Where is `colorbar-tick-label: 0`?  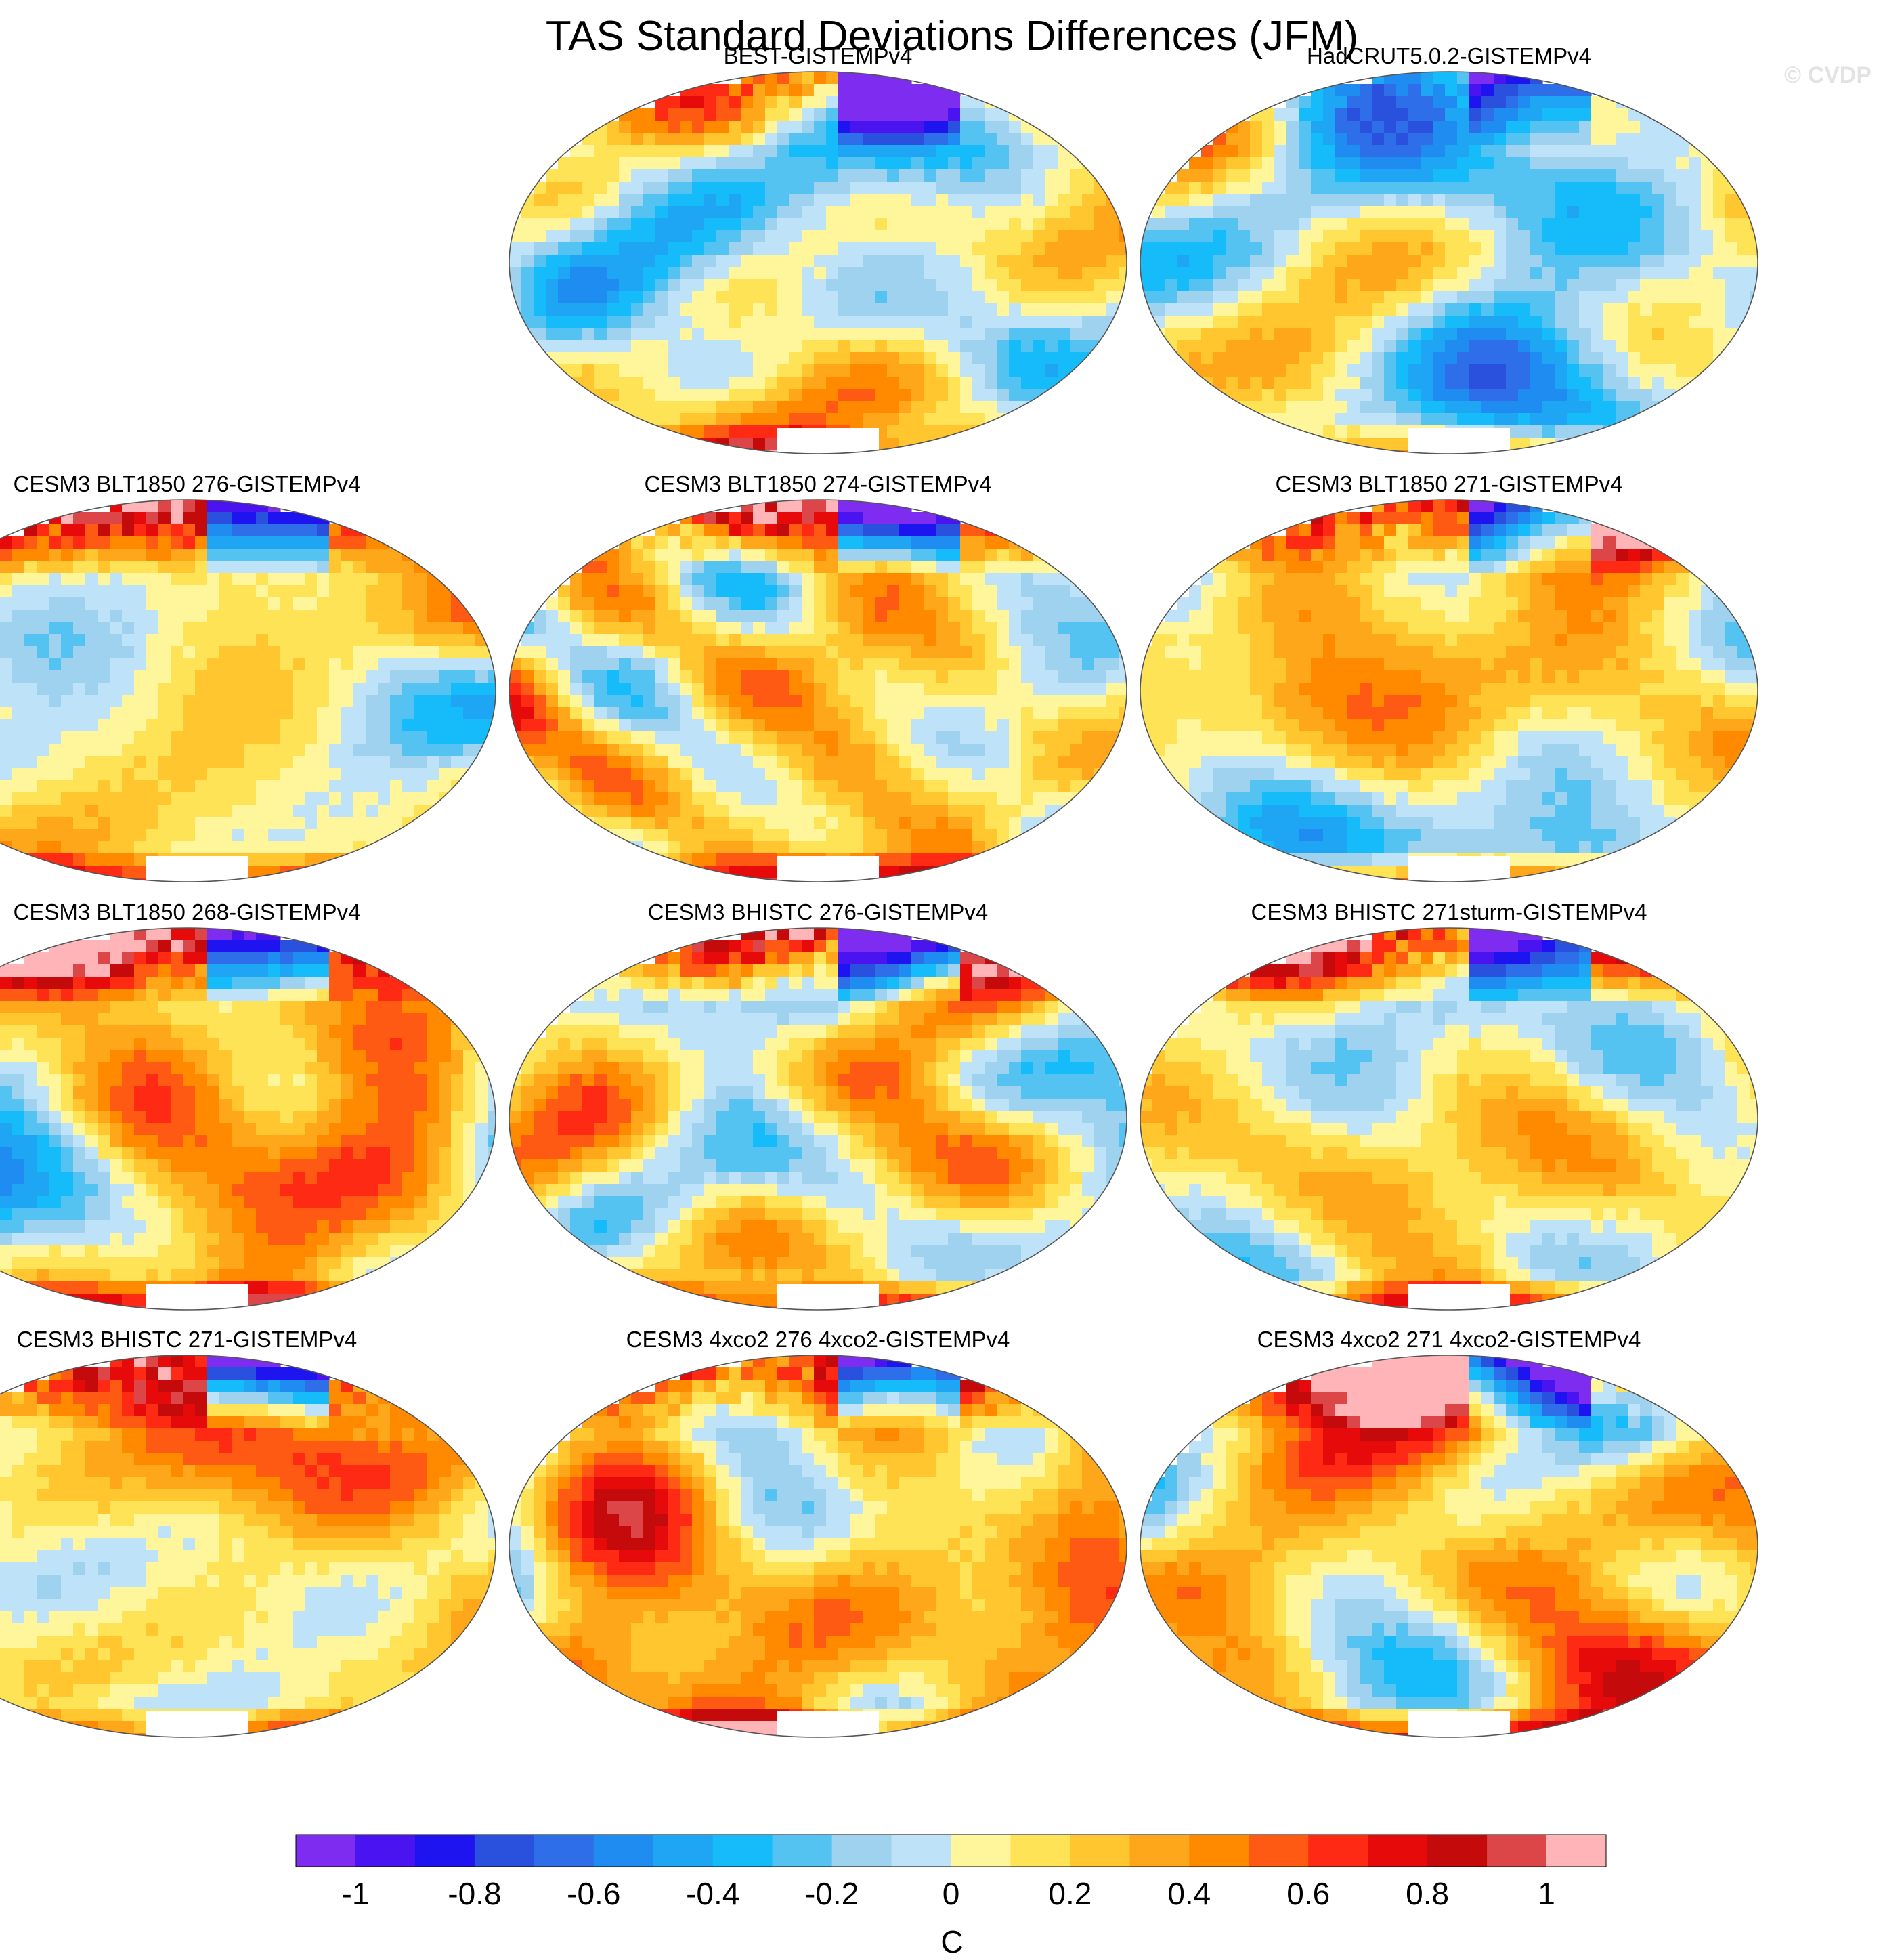
colorbar-tick-label: 0 is located at coordinates (952, 1893).